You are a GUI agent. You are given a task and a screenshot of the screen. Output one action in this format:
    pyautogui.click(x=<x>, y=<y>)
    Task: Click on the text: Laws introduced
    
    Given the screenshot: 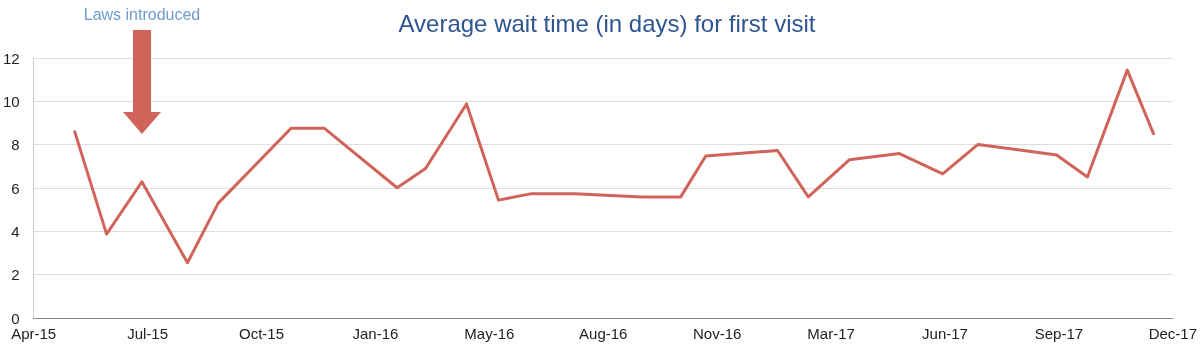 What is the action you would take?
    pyautogui.click(x=142, y=14)
    